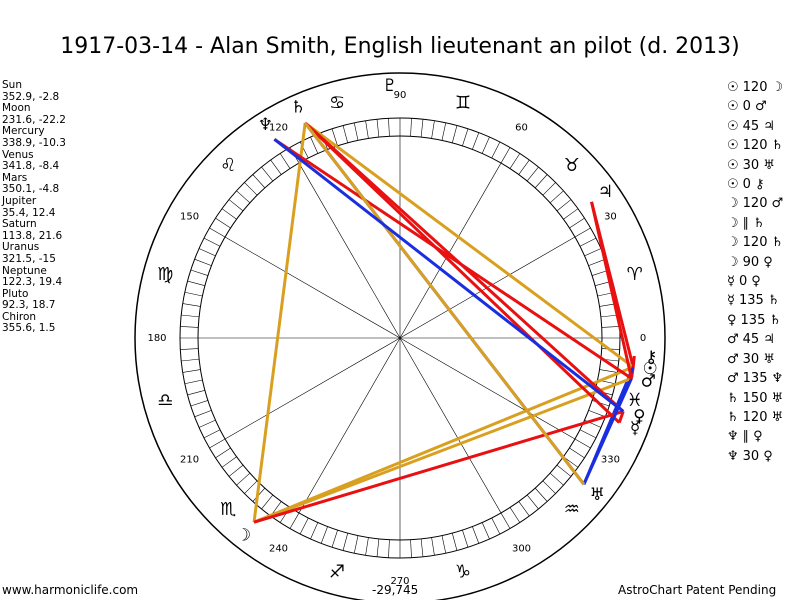 The image size is (800, 600). What do you see at coordinates (243, 535) in the screenshot?
I see `planet-glyph: ☽` at bounding box center [243, 535].